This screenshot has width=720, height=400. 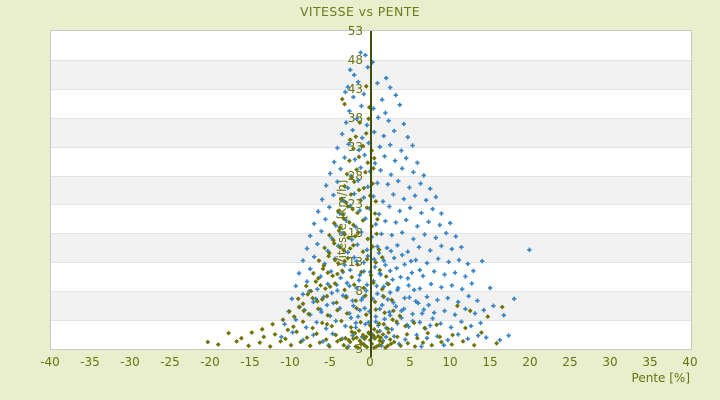 What do you see at coordinates (330, 362) in the screenshot?
I see `x-tick-label: -5` at bounding box center [330, 362].